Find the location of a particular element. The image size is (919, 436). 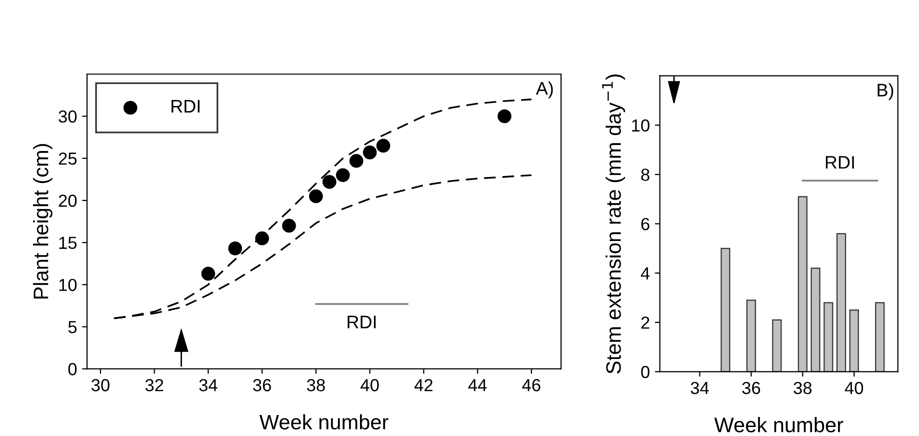

y-tick-label: 6 is located at coordinates (645, 224).